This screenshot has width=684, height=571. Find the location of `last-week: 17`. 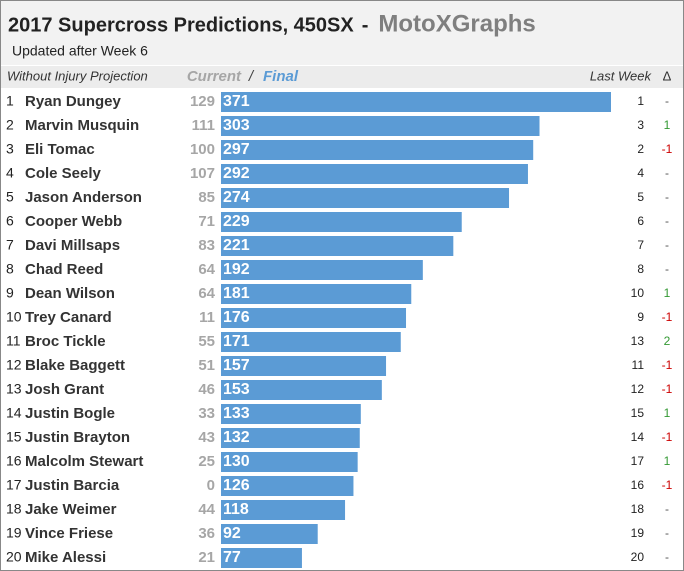

last-week: 17 is located at coordinates (638, 461).